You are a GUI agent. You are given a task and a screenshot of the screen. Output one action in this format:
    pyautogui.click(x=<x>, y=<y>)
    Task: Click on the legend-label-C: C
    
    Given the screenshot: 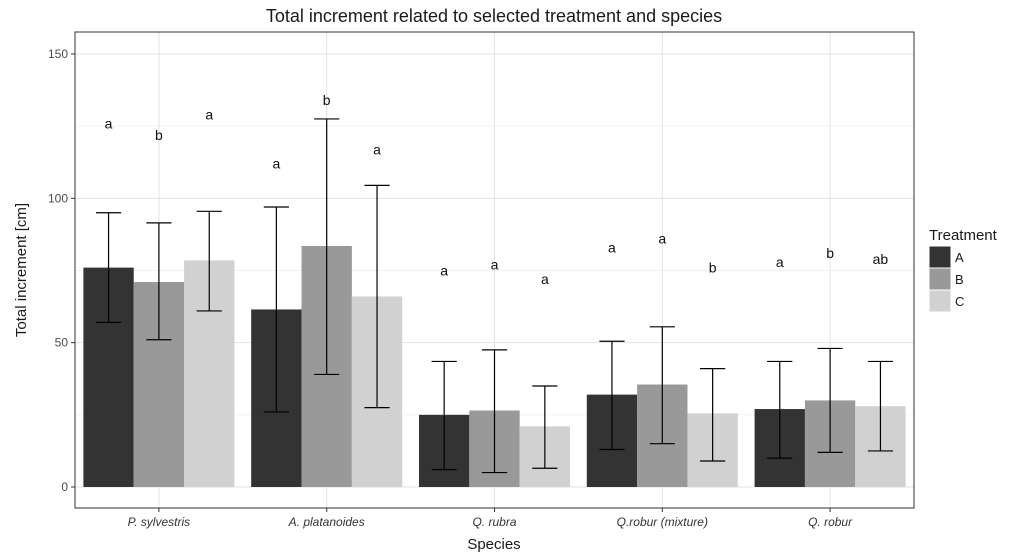 What is the action you would take?
    pyautogui.click(x=959, y=301)
    